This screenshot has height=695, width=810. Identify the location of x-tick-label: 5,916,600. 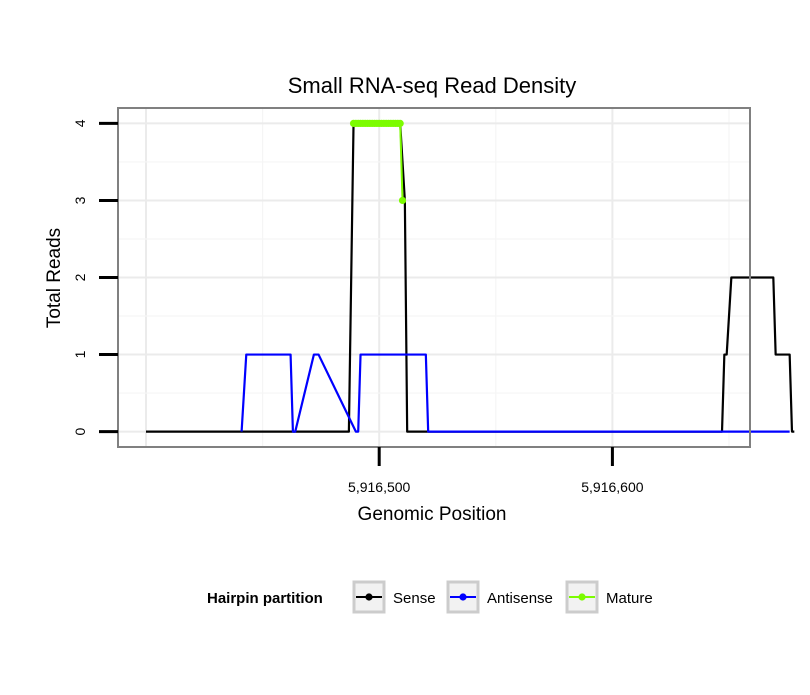
(612, 487).